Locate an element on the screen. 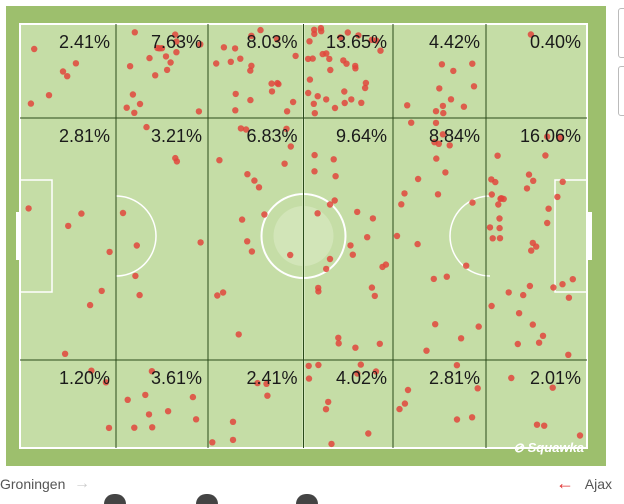 Image resolution: width=624 pixels, height=504 pixels. arrow-right-icon: → is located at coordinates (82, 483).